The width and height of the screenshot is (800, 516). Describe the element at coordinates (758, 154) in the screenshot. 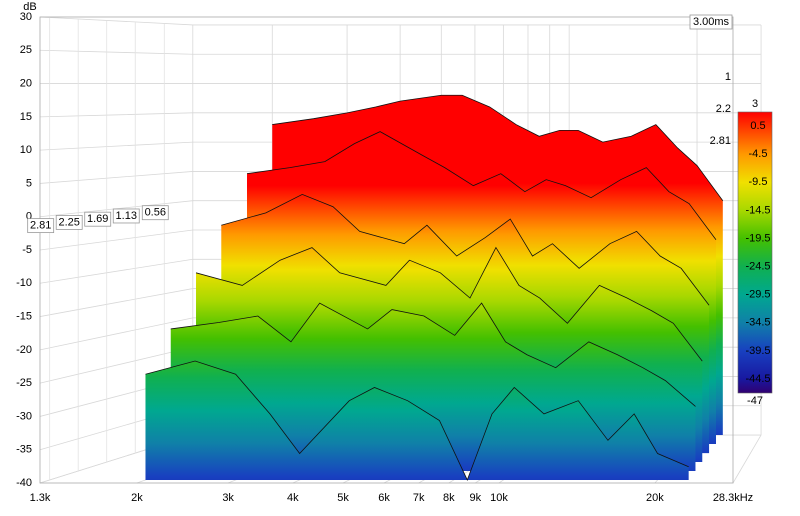

I see `colorbar-label: -4.5` at that location.